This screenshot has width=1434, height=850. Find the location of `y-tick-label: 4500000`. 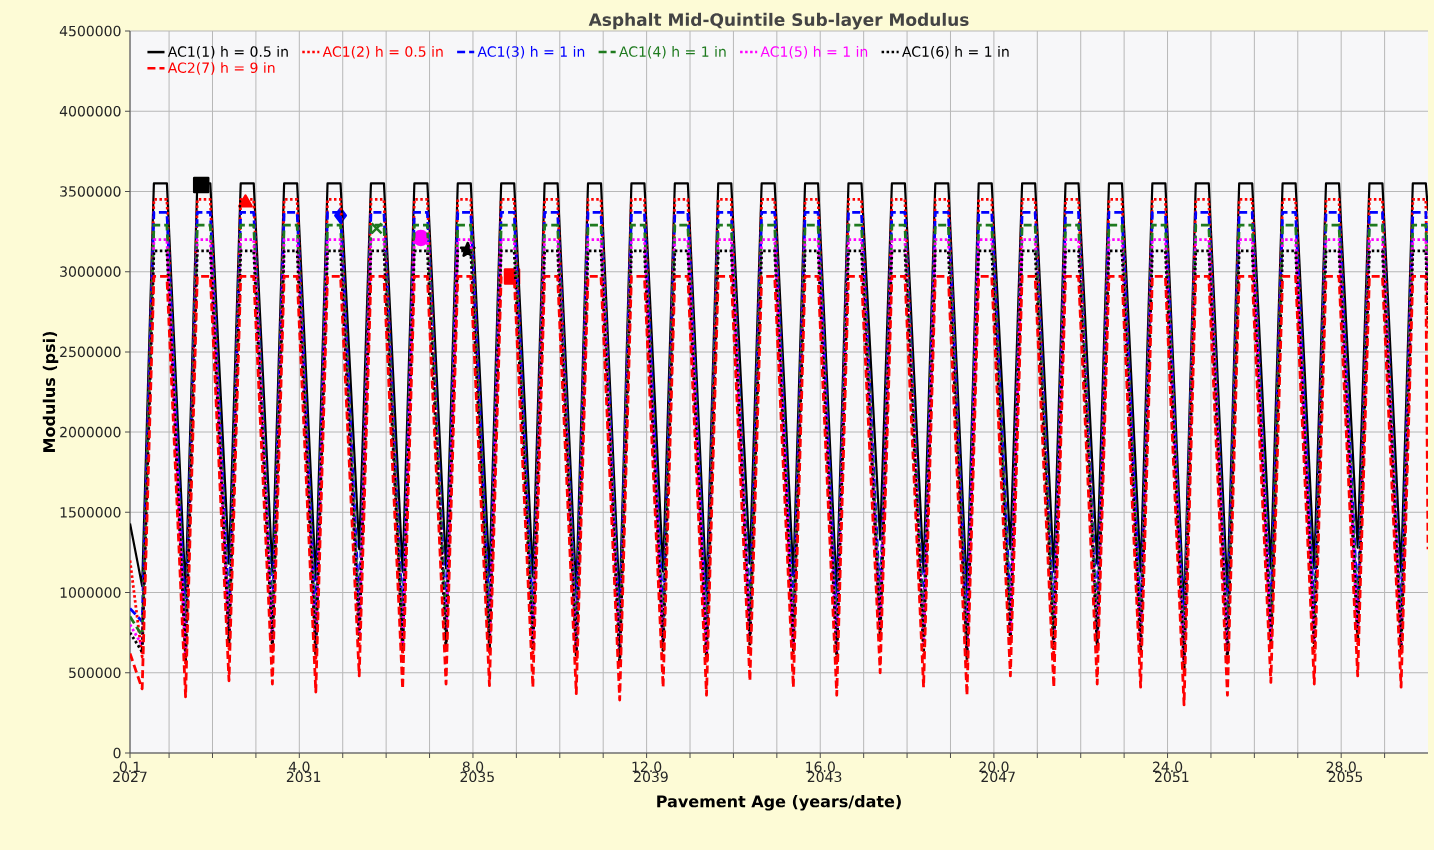

y-tick-label: 4500000 is located at coordinates (90, 31).